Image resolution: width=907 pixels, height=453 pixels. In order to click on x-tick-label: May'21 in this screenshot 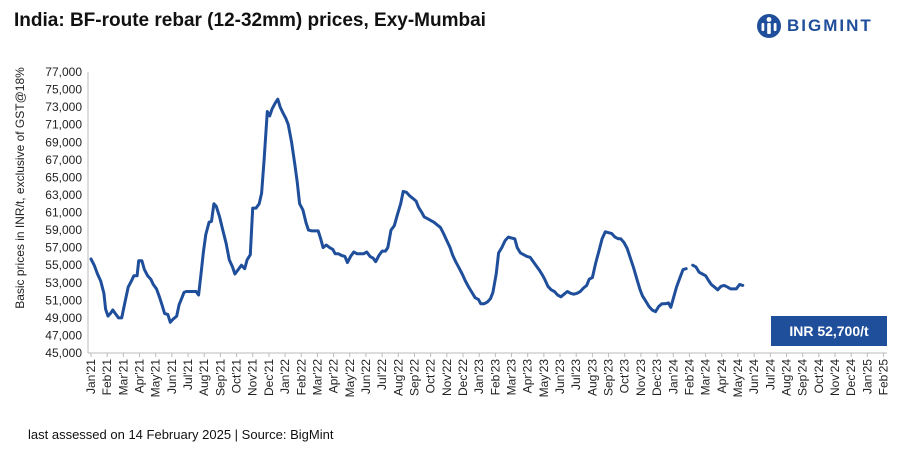, I will do `click(156, 378)`.